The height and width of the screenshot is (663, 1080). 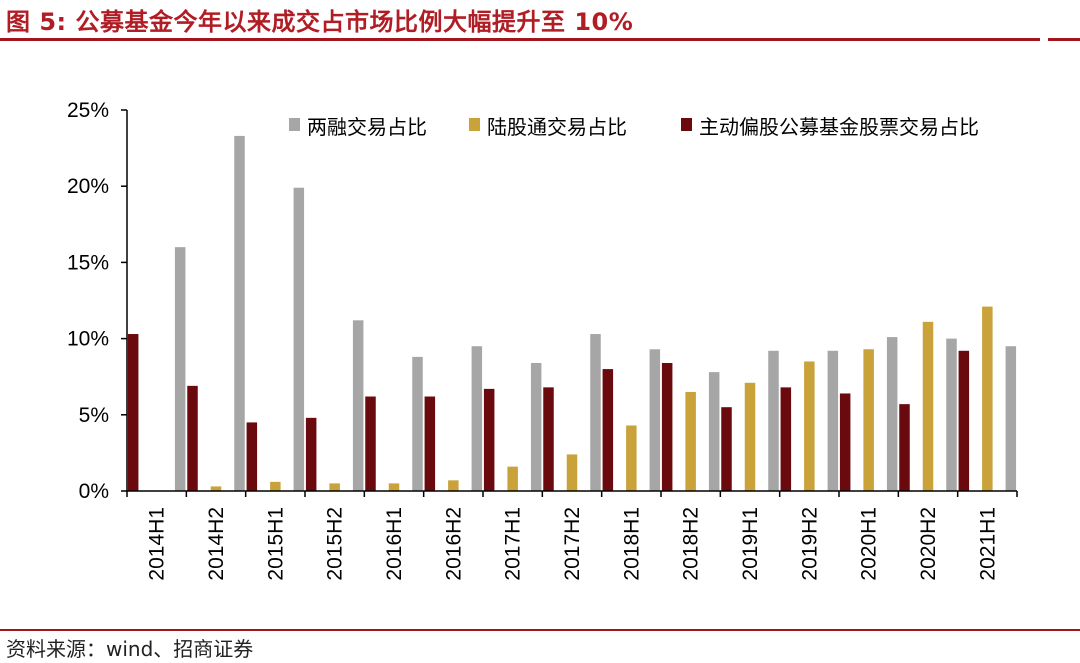 What do you see at coordinates (130, 649) in the screenshot?
I see `source-note: 资料来源：wind、招商证券` at bounding box center [130, 649].